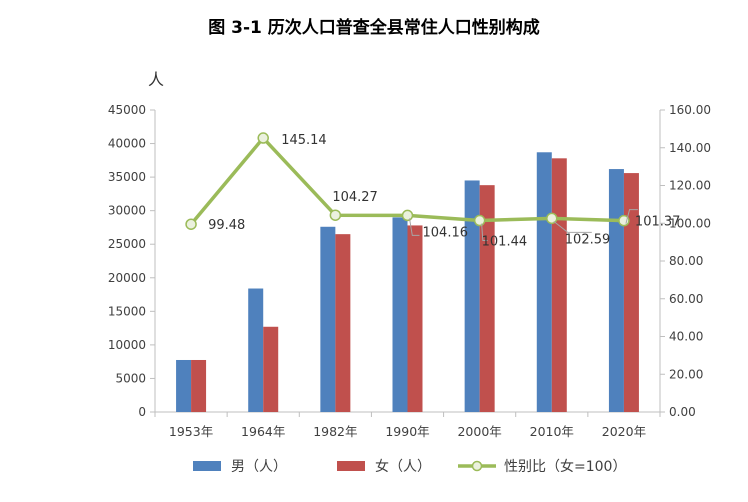 The image size is (748, 502). What do you see at coordinates (335, 431) in the screenshot?
I see `x-tick-label: 1982年` at bounding box center [335, 431].